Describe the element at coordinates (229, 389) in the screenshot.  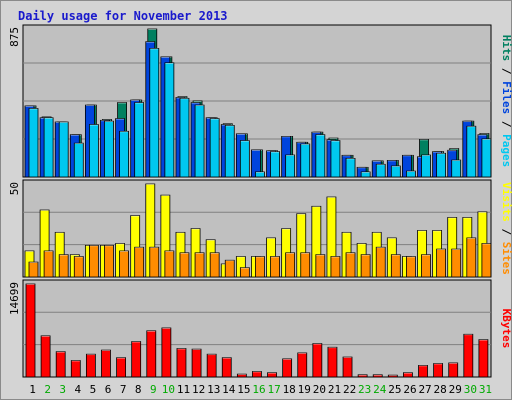
I see `day-label-14: 14` at that location.